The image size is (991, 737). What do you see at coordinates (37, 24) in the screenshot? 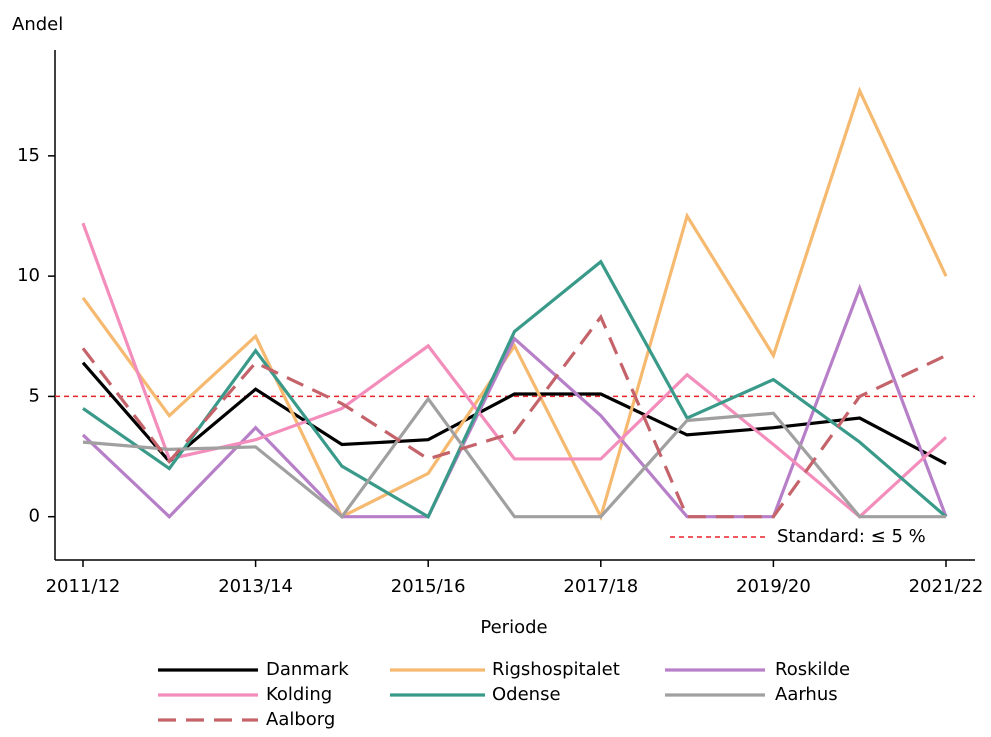
I see `y-axis-label: Andel` at bounding box center [37, 24].